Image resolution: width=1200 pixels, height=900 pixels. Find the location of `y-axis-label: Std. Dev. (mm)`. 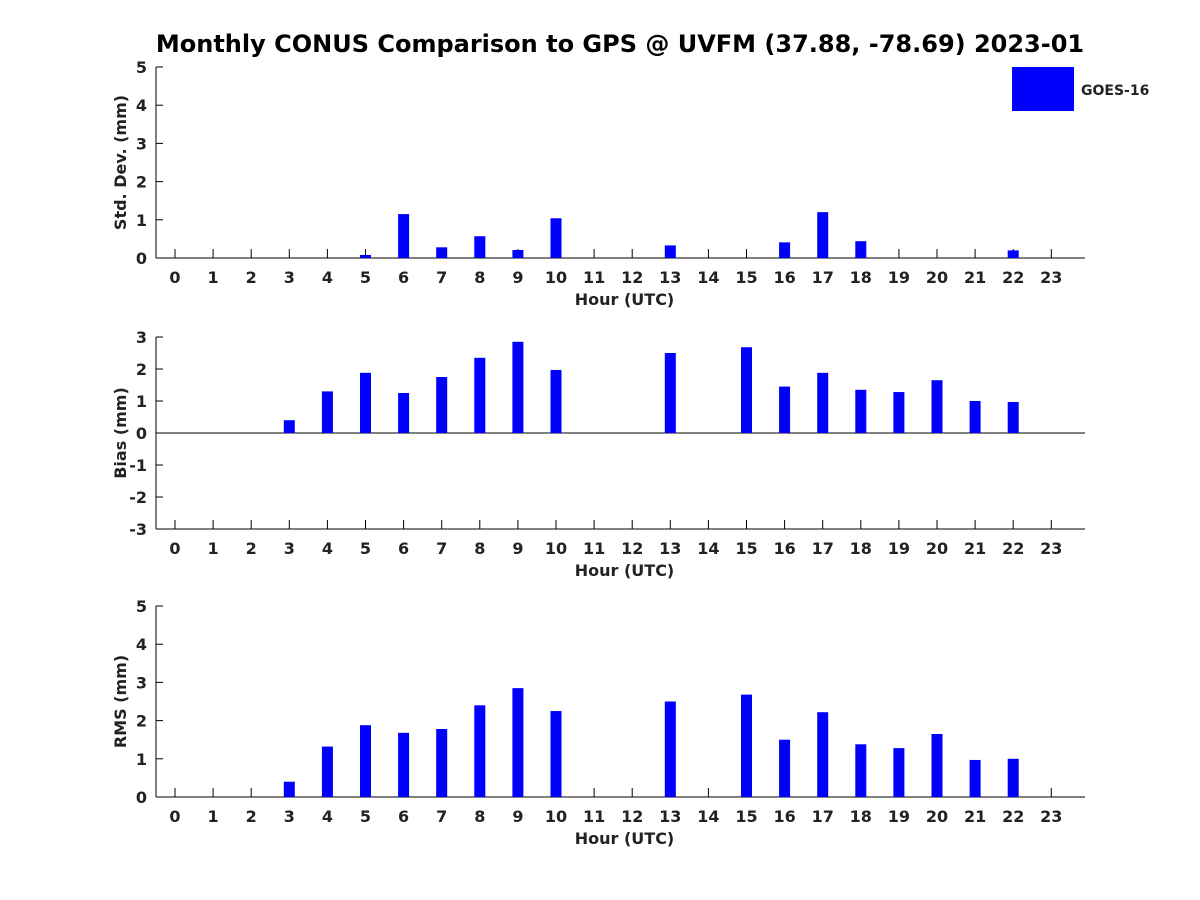

y-axis-label: Std. Dev. (mm) is located at coordinates (120, 162).